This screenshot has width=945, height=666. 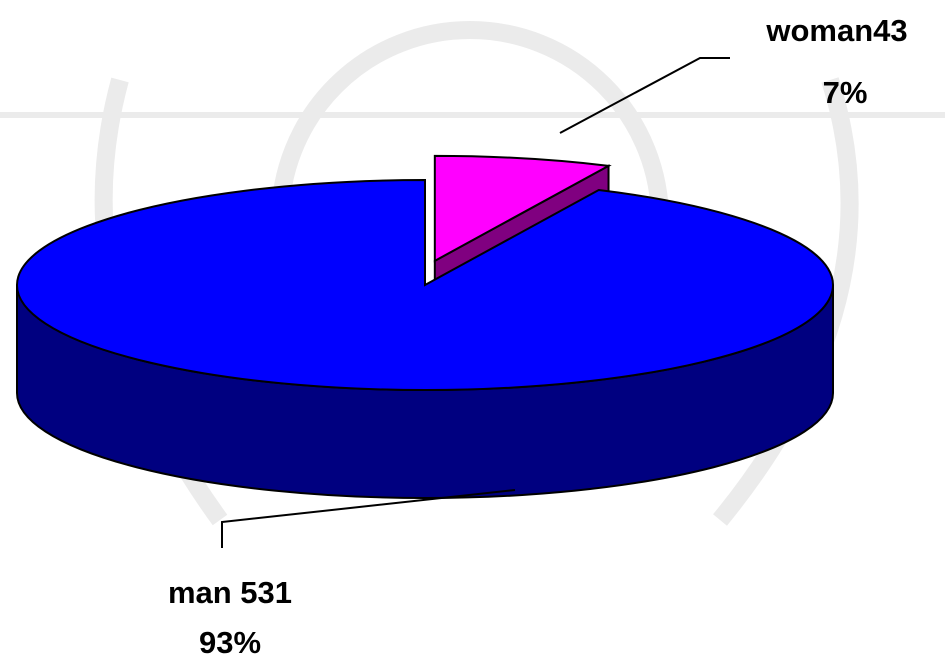 I want to click on slice-label: man 531, so click(x=230, y=592).